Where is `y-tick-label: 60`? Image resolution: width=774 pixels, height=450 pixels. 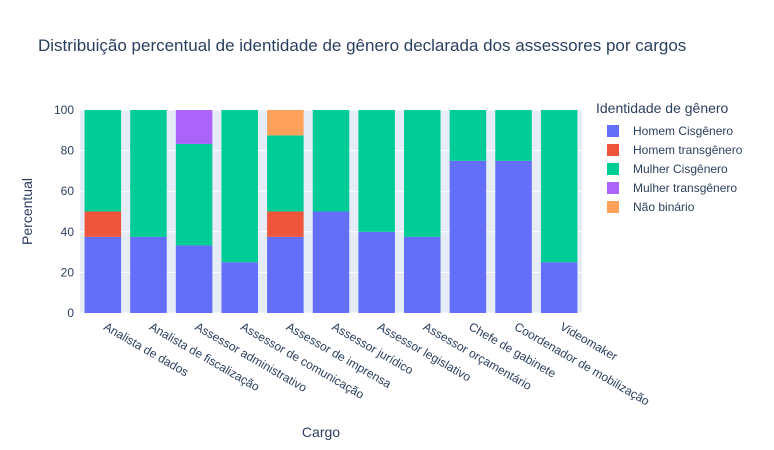
y-tick-label: 60 is located at coordinates (68, 191).